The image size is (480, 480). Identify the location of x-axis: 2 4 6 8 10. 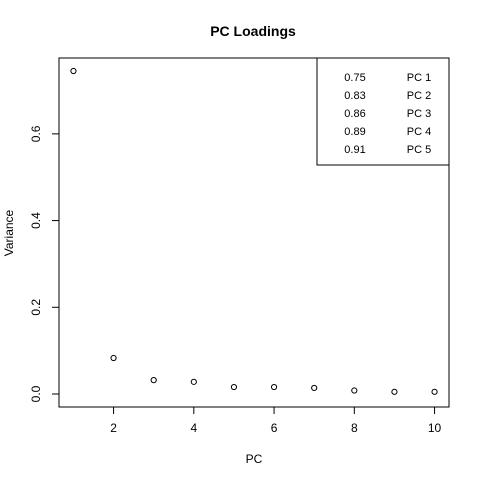
(276, 421).